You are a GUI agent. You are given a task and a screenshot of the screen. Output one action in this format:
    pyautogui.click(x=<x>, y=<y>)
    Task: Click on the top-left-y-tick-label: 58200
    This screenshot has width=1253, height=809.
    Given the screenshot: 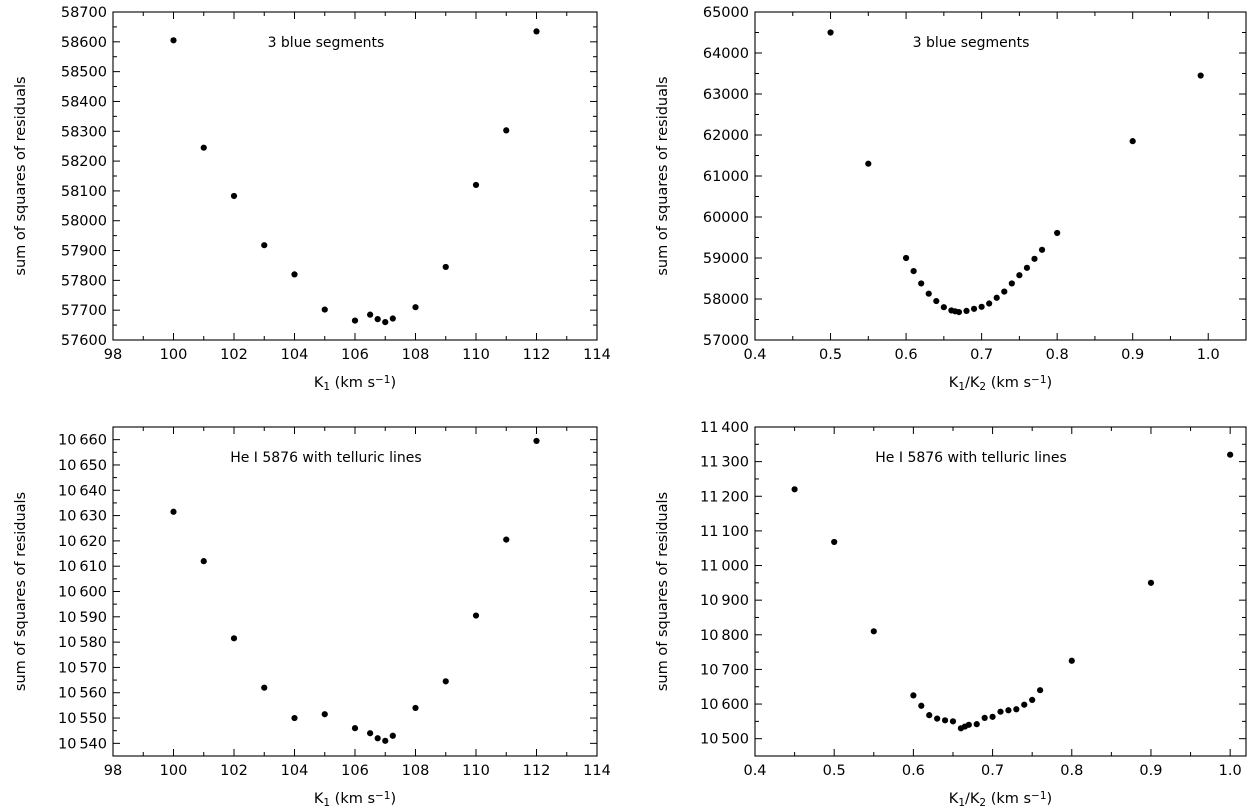 What is the action you would take?
    pyautogui.click(x=84, y=162)
    